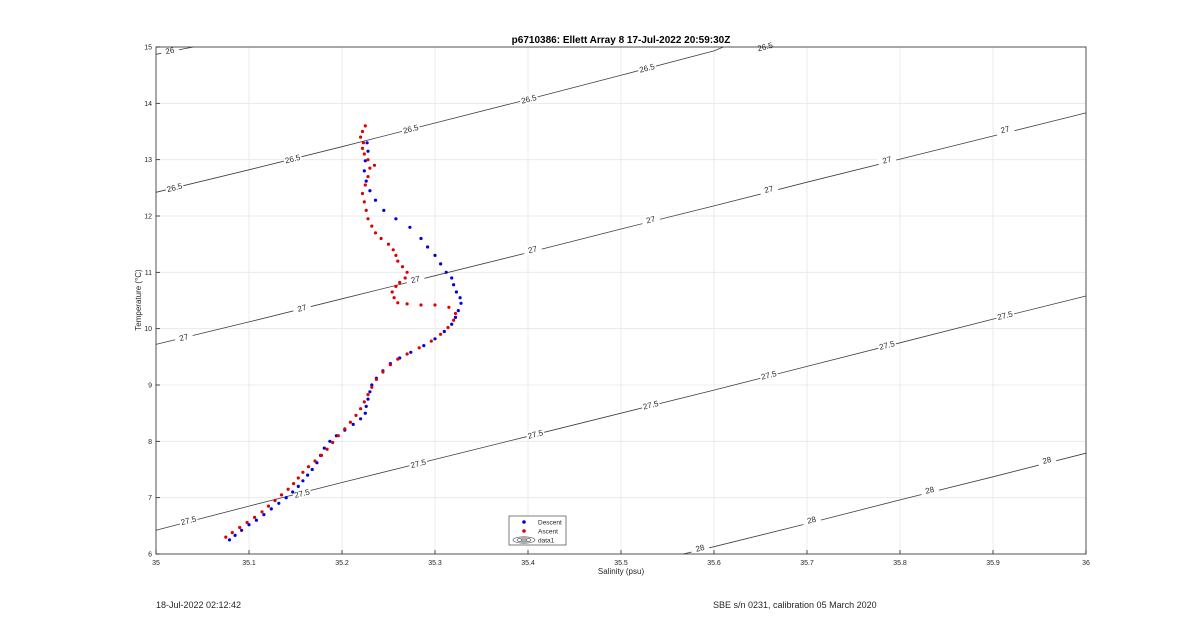 This screenshot has height=622, width=1200. I want to click on data-series, so click(343, 333).